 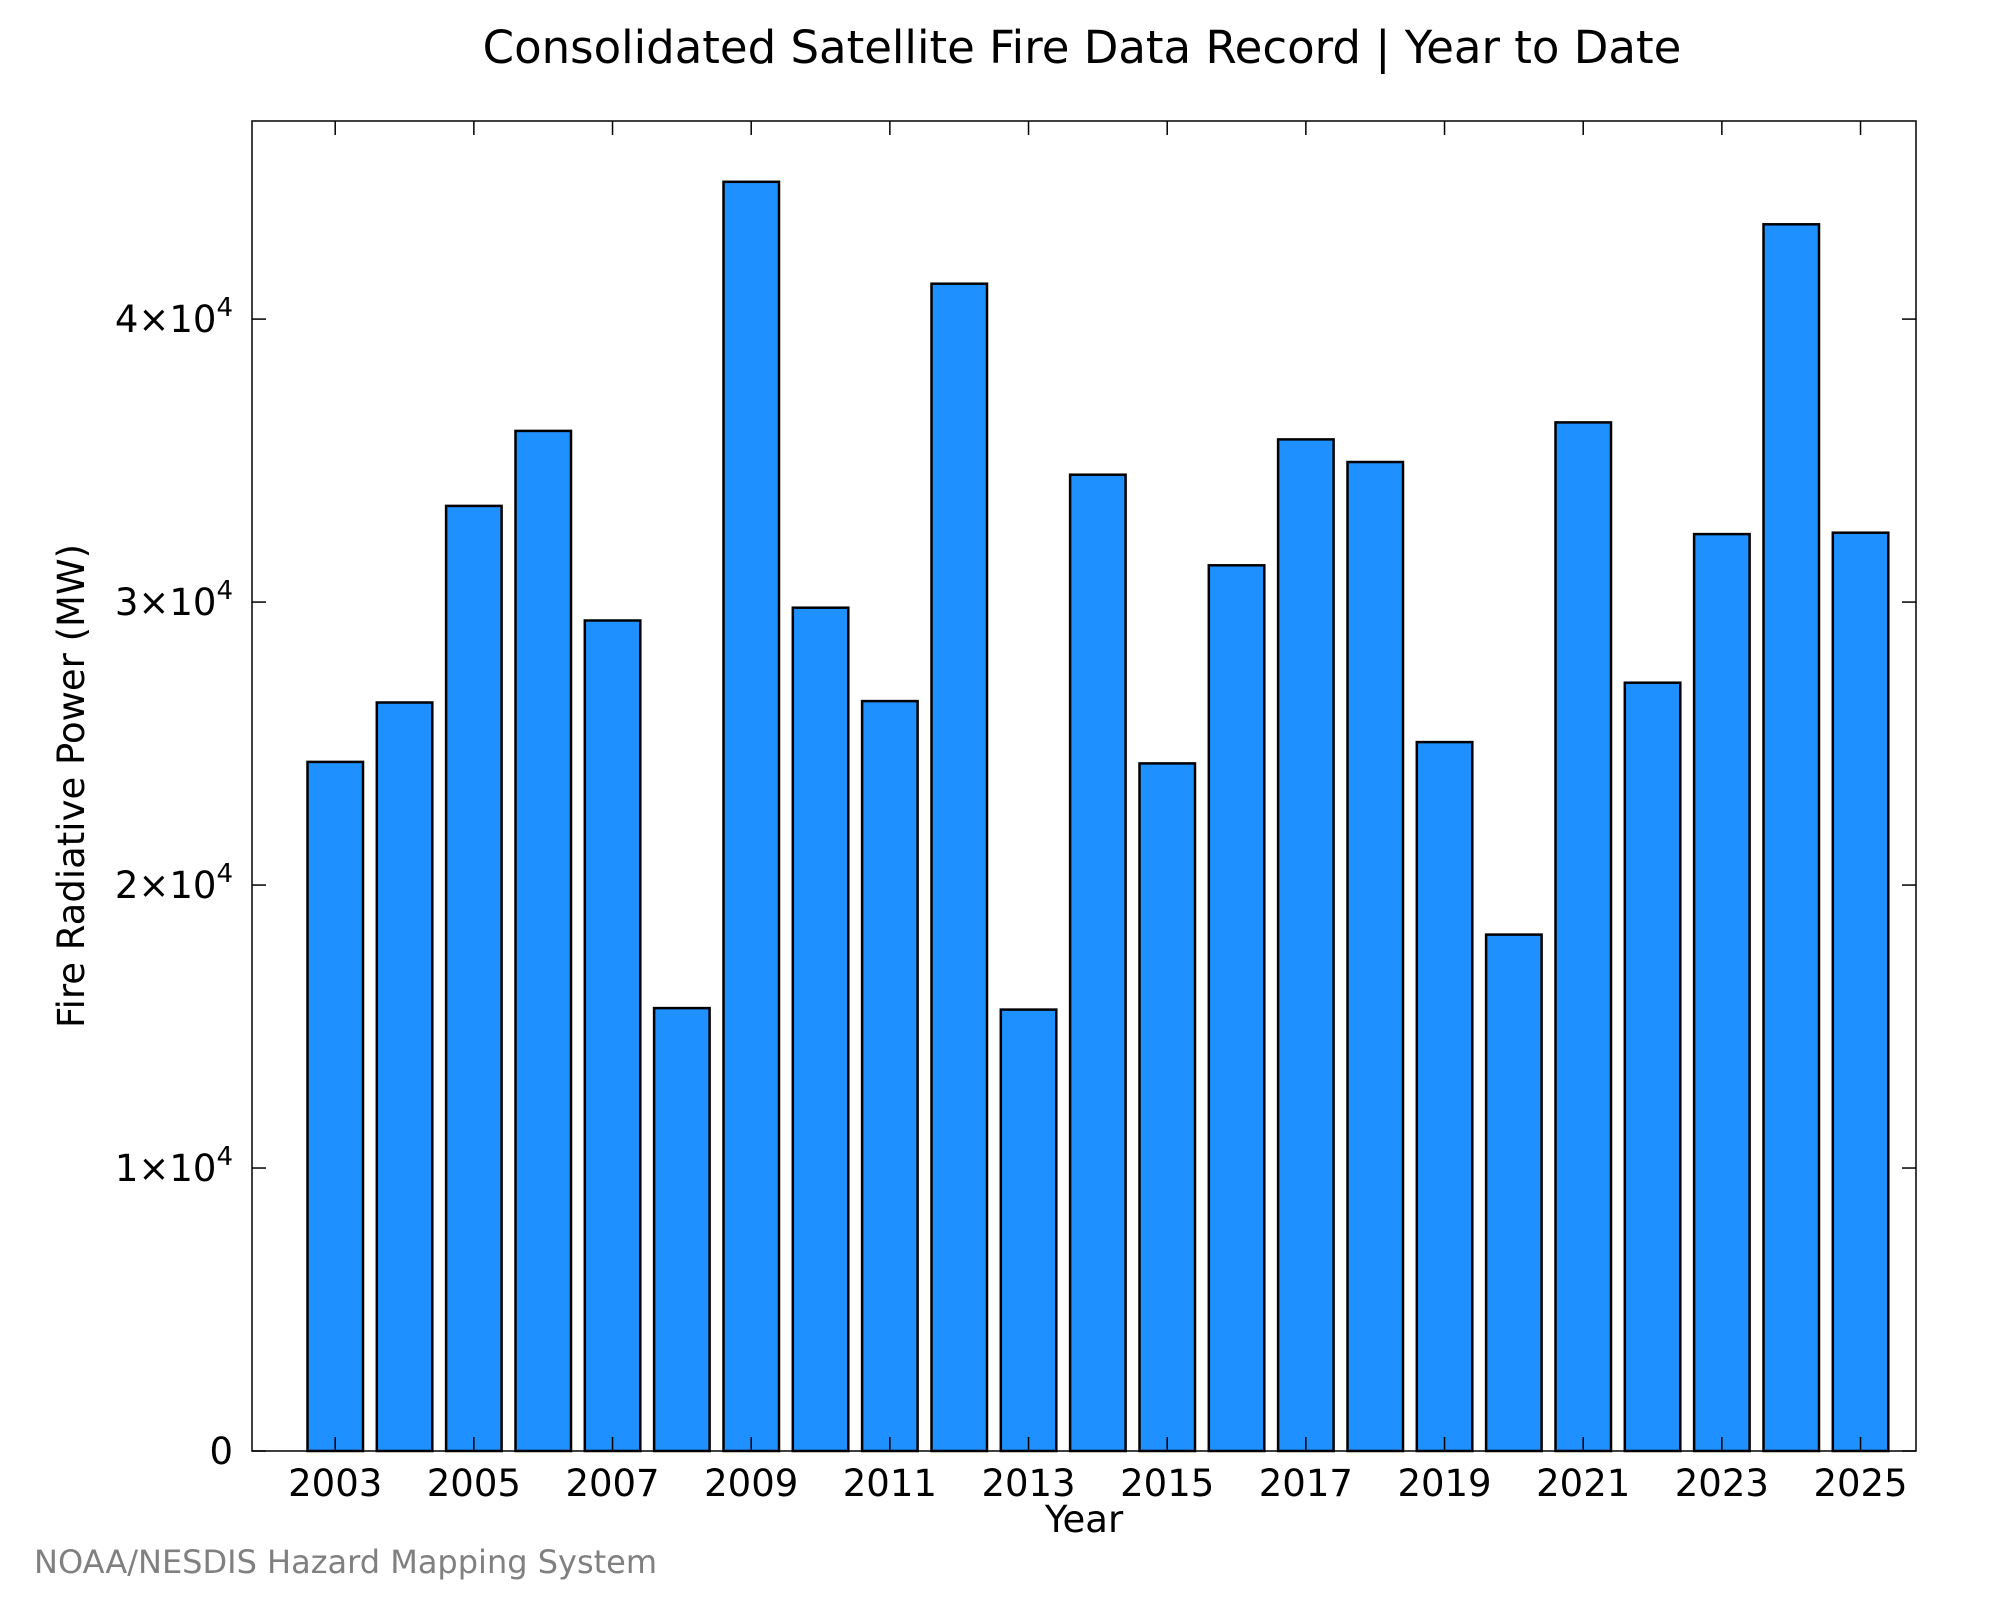 What do you see at coordinates (1860, 1483) in the screenshot?
I see `x-tick-label: 2025` at bounding box center [1860, 1483].